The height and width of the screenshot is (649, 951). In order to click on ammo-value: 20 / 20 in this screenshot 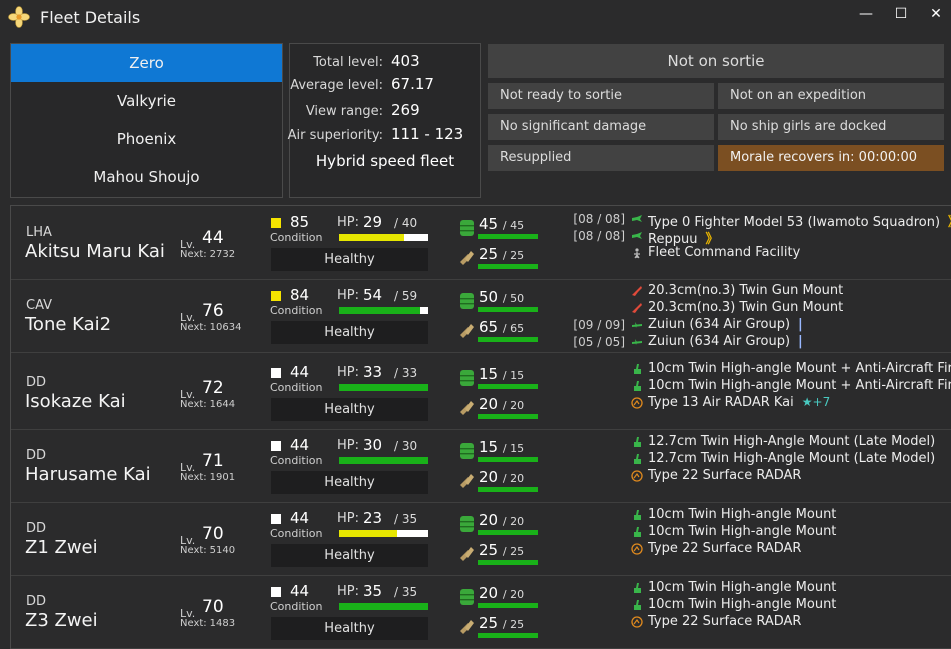, I will do `click(501, 477)`.